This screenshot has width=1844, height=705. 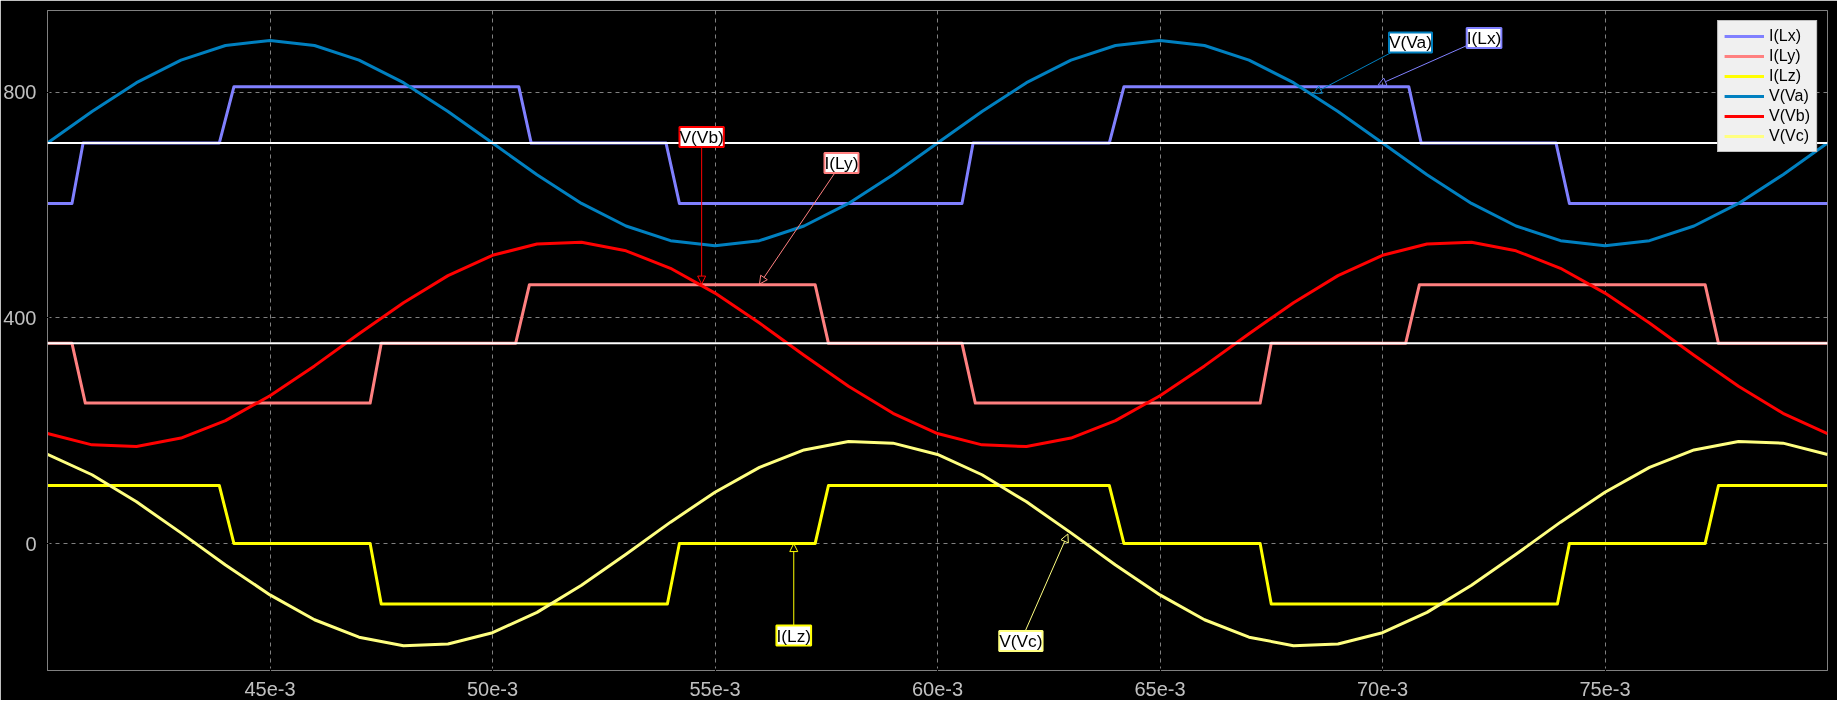 What do you see at coordinates (492, 688) in the screenshot?
I see `x-tick-label: 50e-3` at bounding box center [492, 688].